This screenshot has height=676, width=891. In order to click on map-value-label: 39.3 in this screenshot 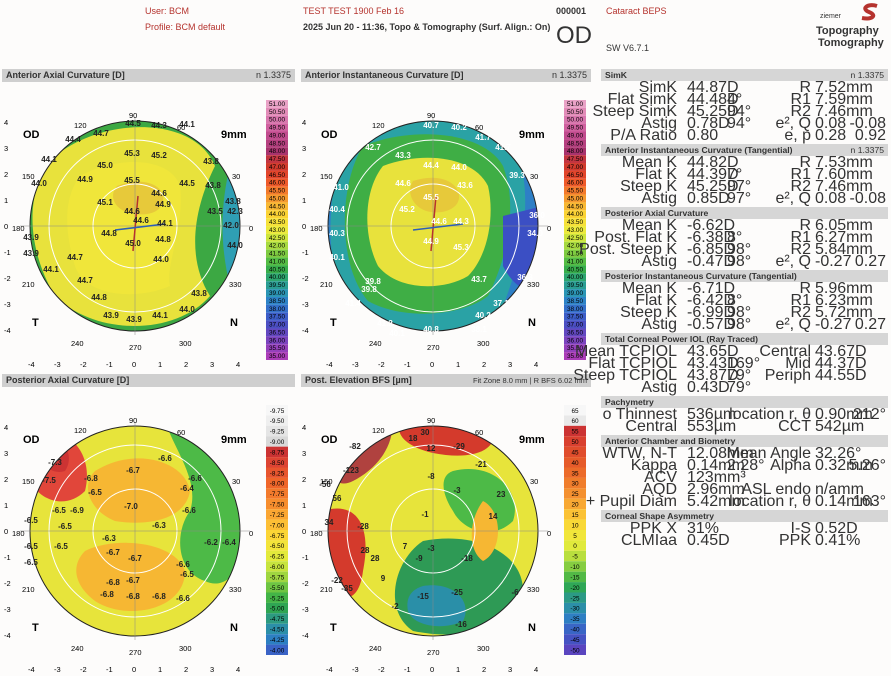, I will do `click(517, 175)`.